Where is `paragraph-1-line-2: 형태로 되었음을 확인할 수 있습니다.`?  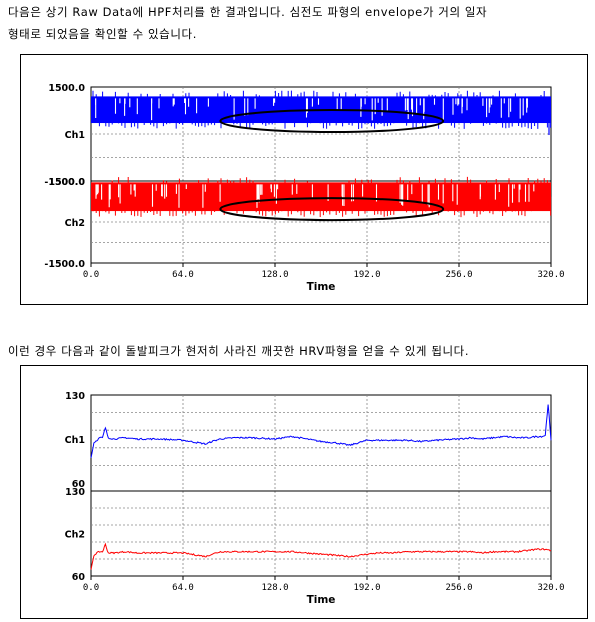
paragraph-1-line-2: 형태로 되었음을 확인할 수 있습니다. is located at coordinates (102, 34).